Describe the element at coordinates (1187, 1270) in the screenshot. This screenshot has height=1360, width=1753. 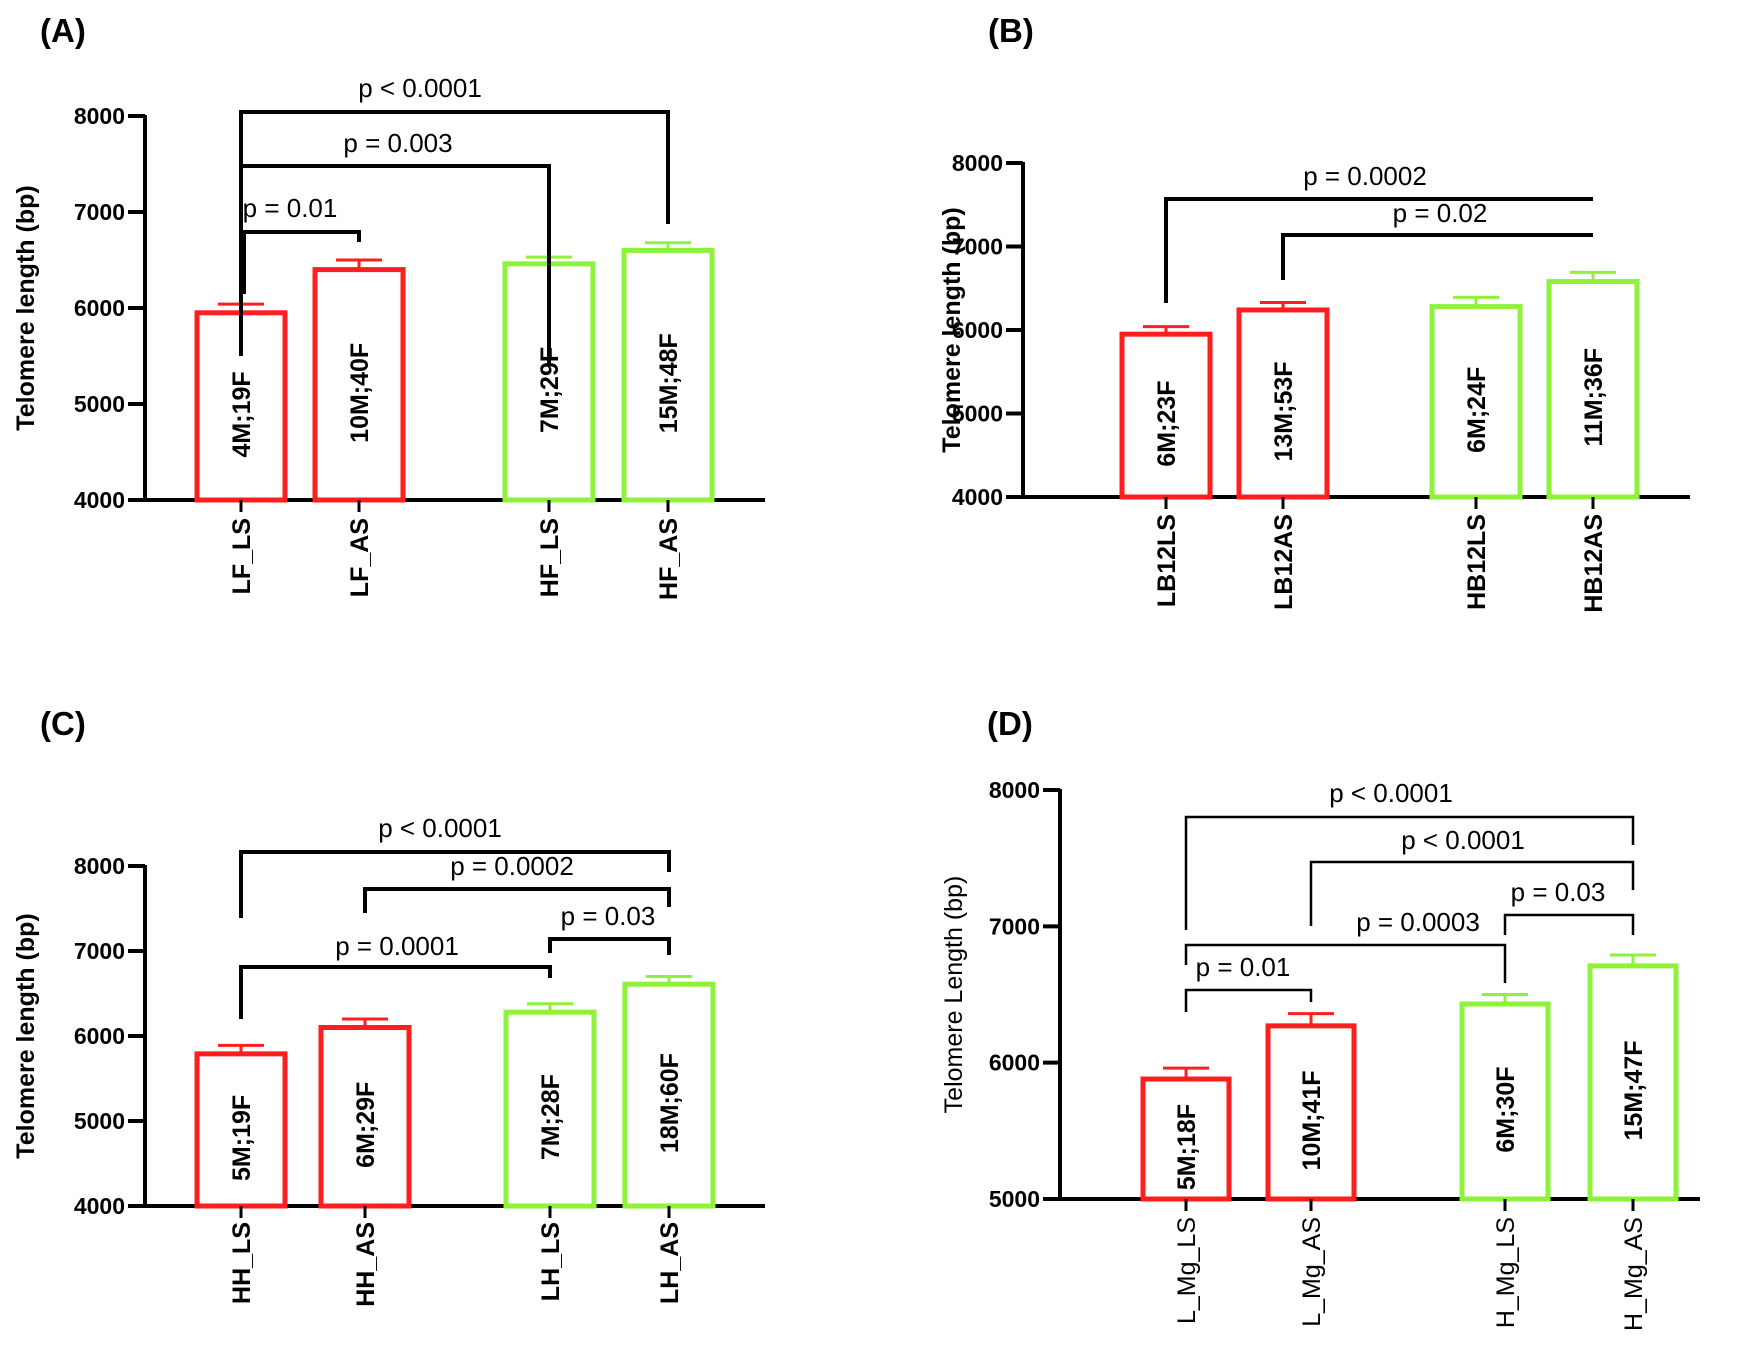
I see `x-category-label: L_Mg_LS` at that location.